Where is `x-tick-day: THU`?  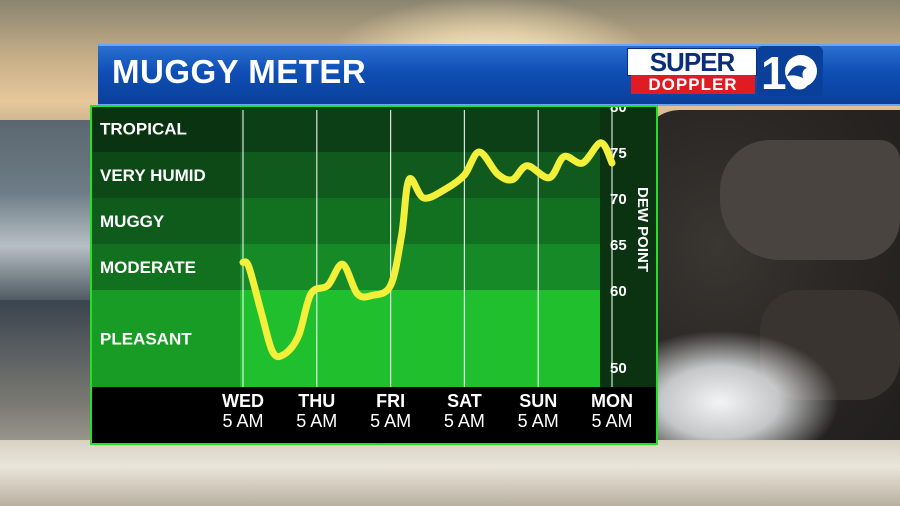
x-tick-day: THU is located at coordinates (316, 401).